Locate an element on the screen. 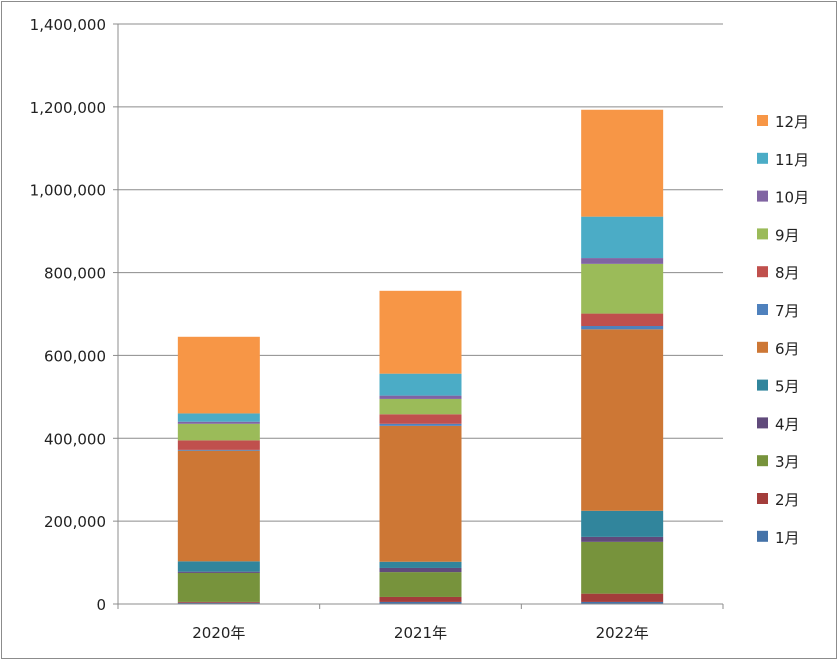 This screenshot has width=838, height=660. legend-label: 5月 is located at coordinates (787, 387).